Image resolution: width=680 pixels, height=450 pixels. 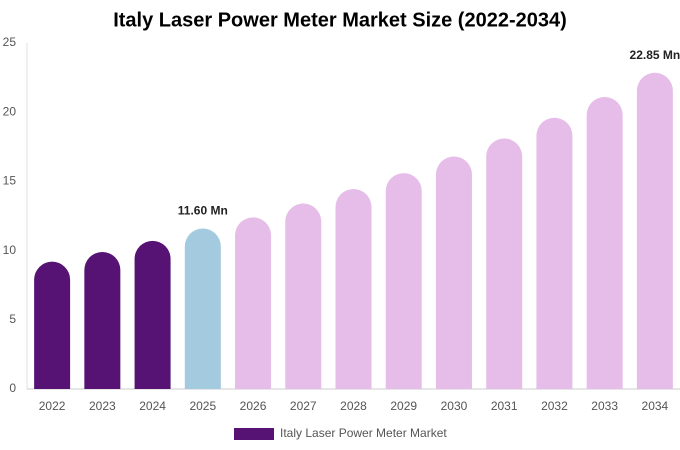 What do you see at coordinates (152, 406) in the screenshot?
I see `x-tick-label: 2024` at bounding box center [152, 406].